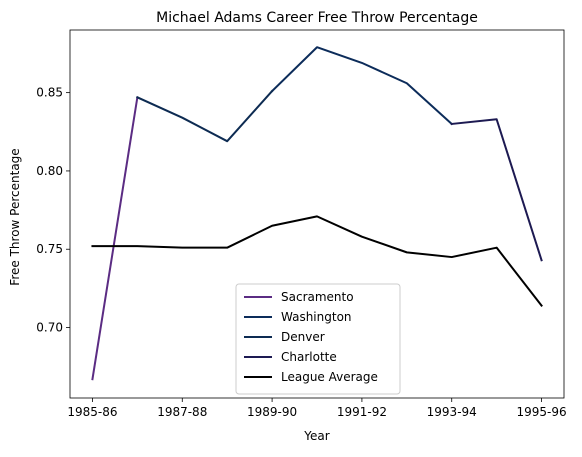 The height and width of the screenshot is (457, 582). Describe the element at coordinates (317, 297) in the screenshot. I see `legend-label: Sacramento` at that location.